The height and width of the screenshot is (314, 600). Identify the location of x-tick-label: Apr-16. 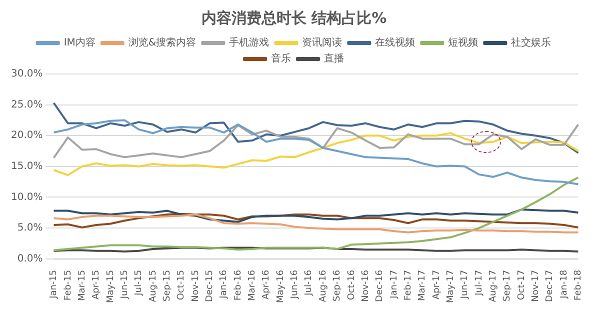
(267, 285).